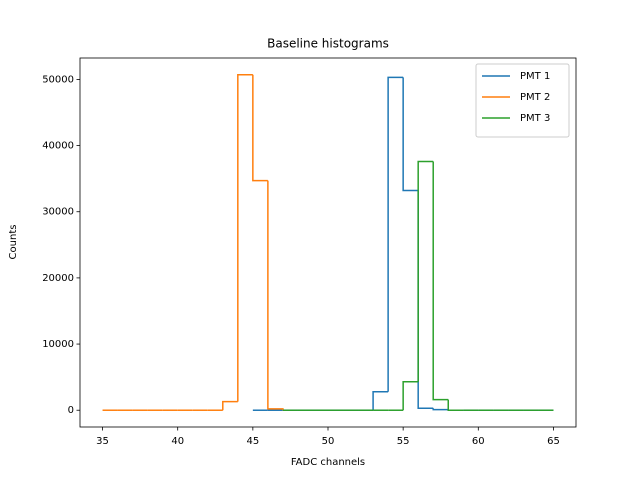 Image resolution: width=640 pixels, height=480 pixels. Describe the element at coordinates (58, 278) in the screenshot. I see `y-tick-label: 20000` at that location.